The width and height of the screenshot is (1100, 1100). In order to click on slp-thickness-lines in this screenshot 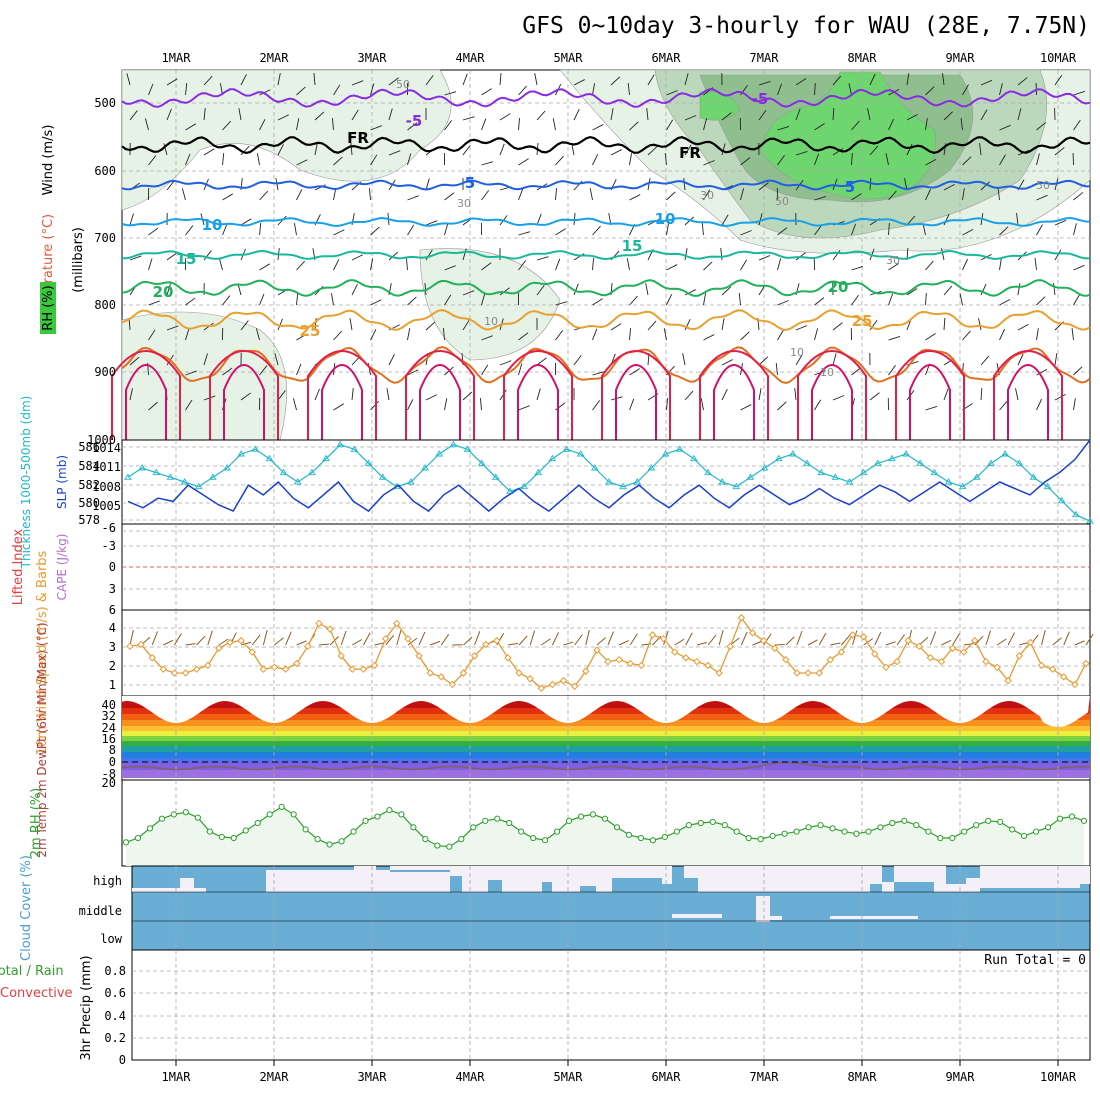, I will do `click(609, 481)`.